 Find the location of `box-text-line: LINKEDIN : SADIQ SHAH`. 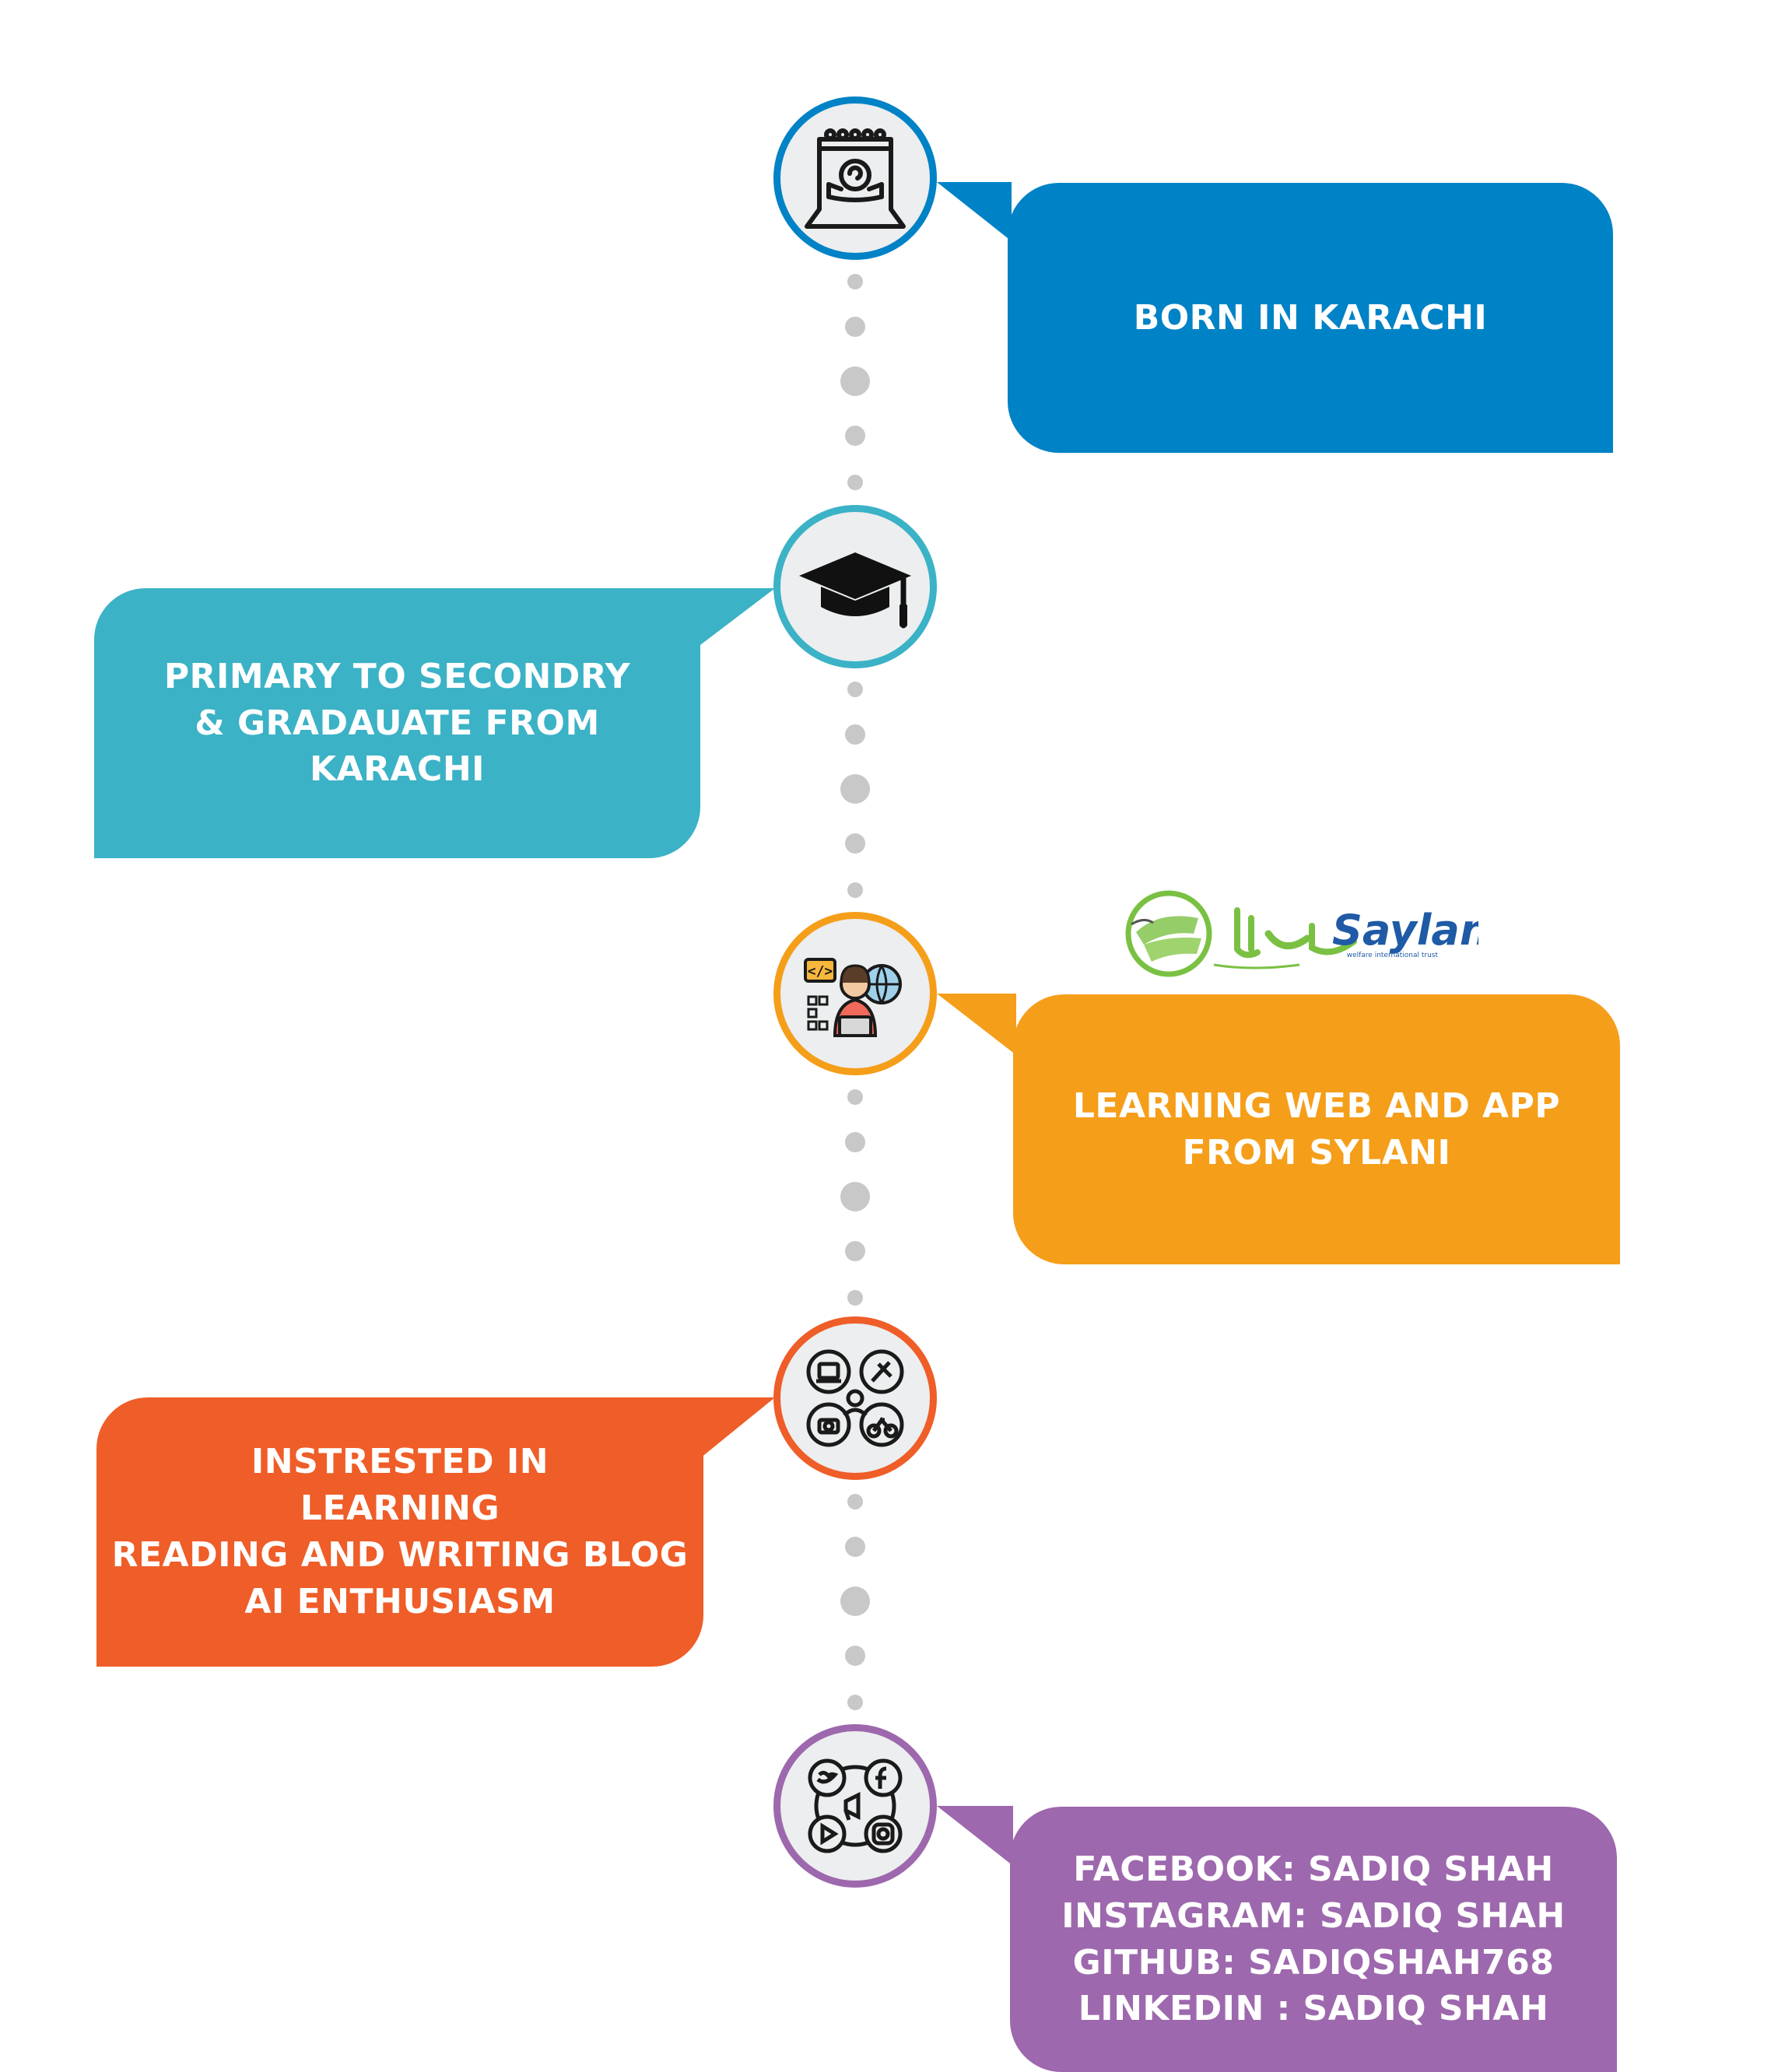

box-text-line: LINKEDIN : SADIQ SHAH is located at coordinates (1313, 2009).